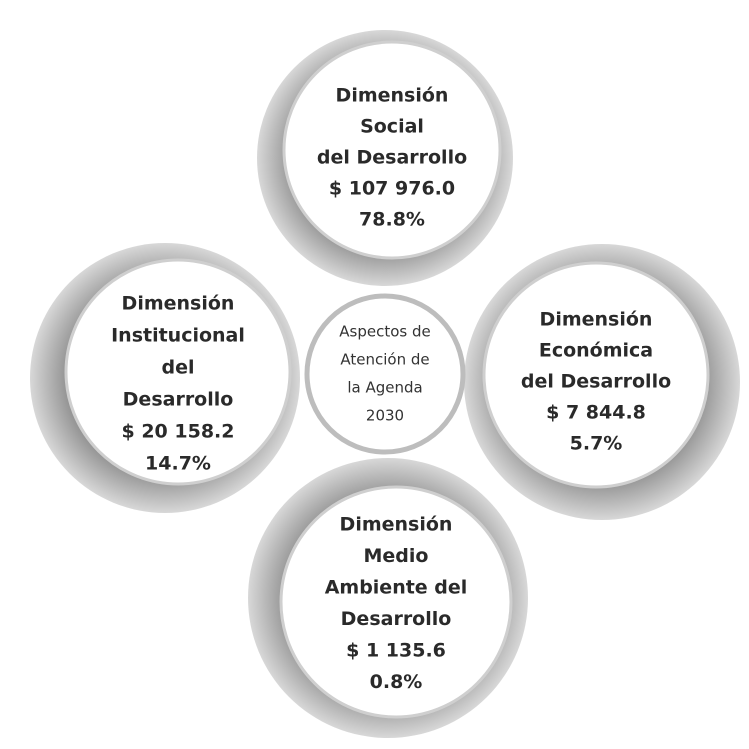 The image size is (749, 749). Describe the element at coordinates (596, 413) in the screenshot. I see `node-amount: $ 7 844.8` at that location.